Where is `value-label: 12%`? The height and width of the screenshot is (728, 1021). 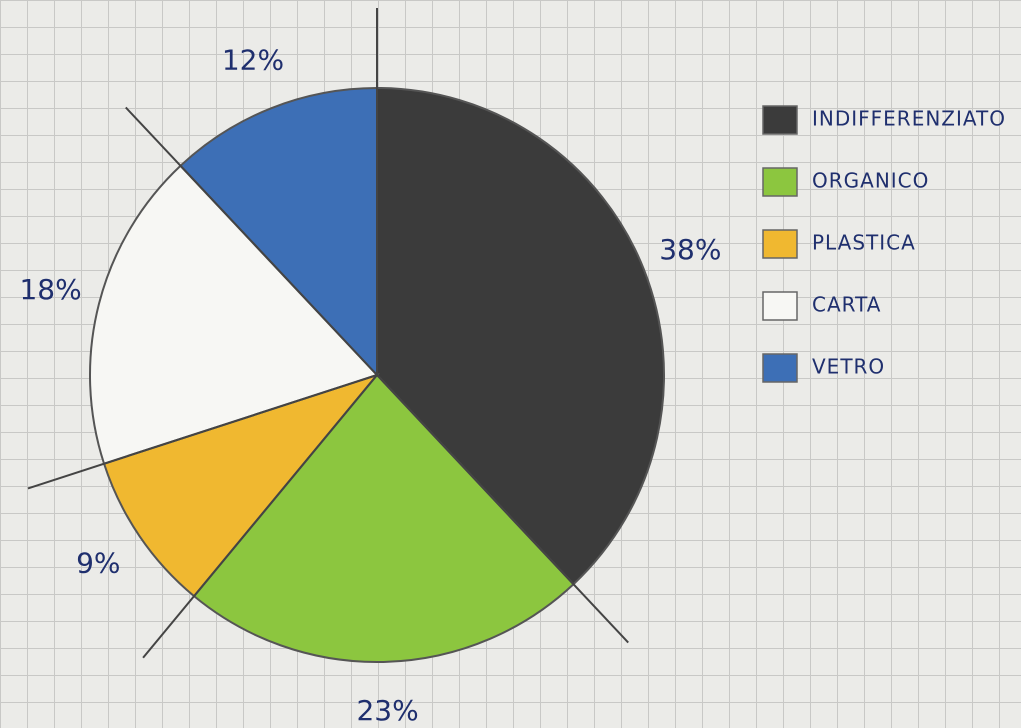 value-label: 12% is located at coordinates (253, 60).